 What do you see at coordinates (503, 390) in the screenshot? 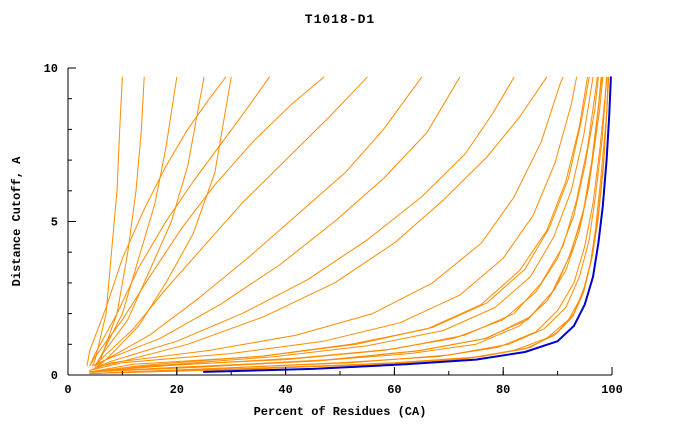
I see `x-tick-label: 80` at bounding box center [503, 390].